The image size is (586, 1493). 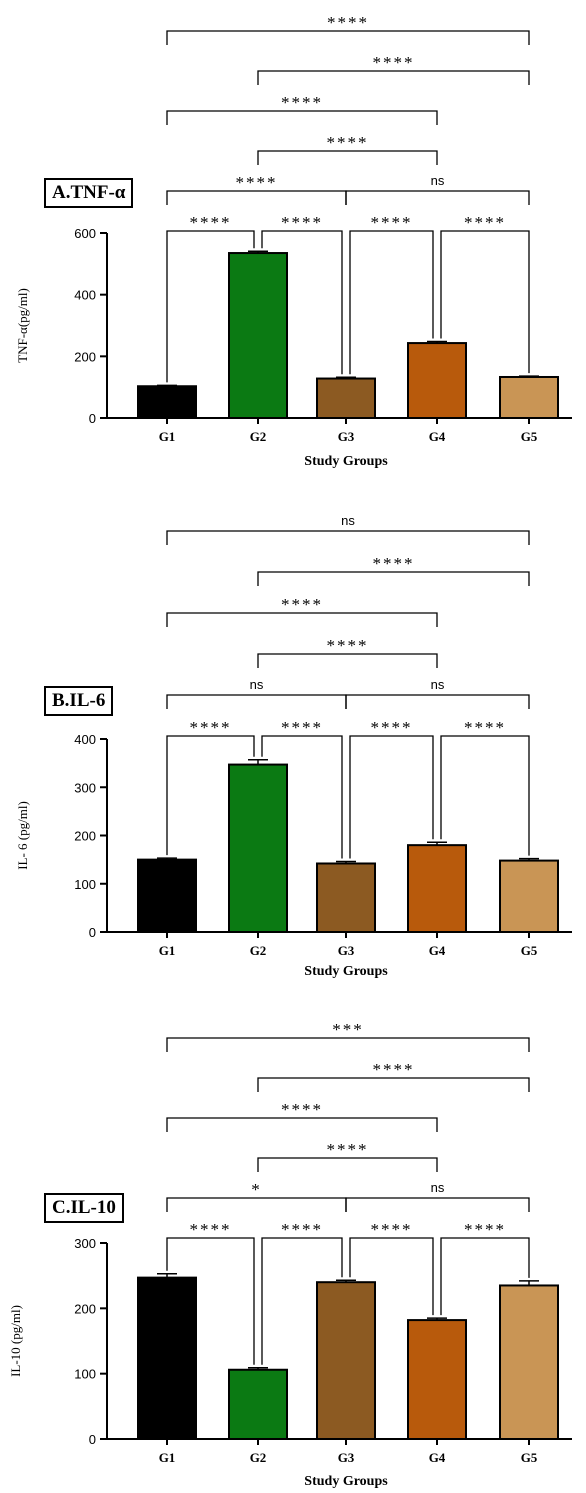 What do you see at coordinates (22, 835) in the screenshot?
I see `y-axis-label: IL- 6 (pg/ml)` at bounding box center [22, 835].